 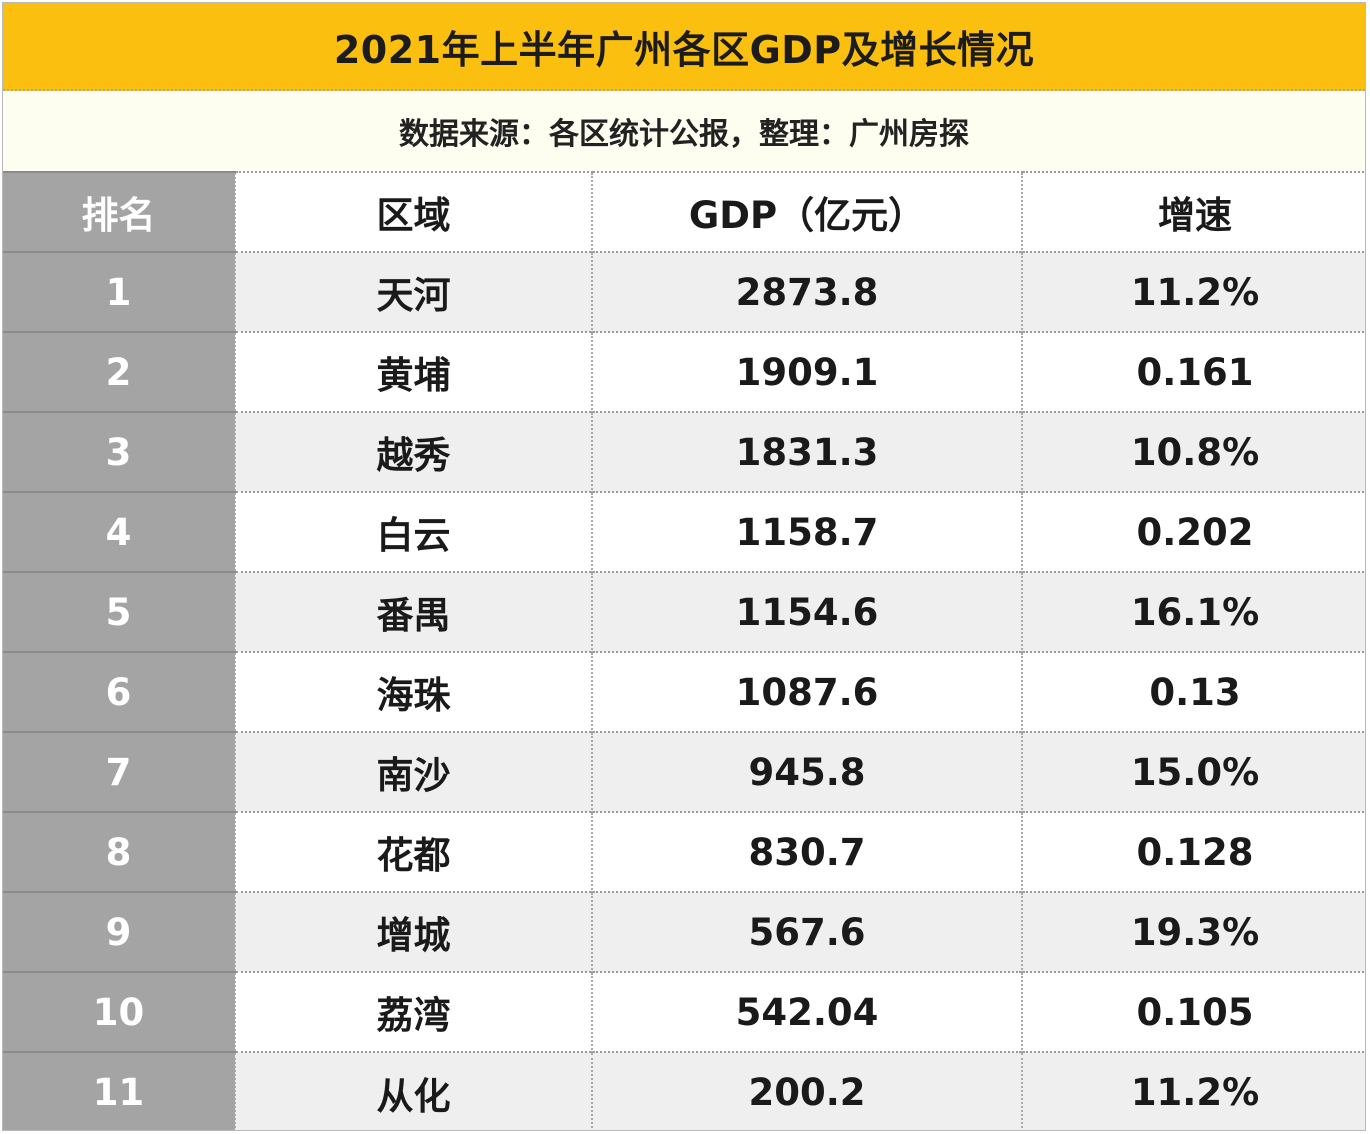 I want to click on table-row: 3 越秀 1831.3 10.8%, so click(x=684, y=451).